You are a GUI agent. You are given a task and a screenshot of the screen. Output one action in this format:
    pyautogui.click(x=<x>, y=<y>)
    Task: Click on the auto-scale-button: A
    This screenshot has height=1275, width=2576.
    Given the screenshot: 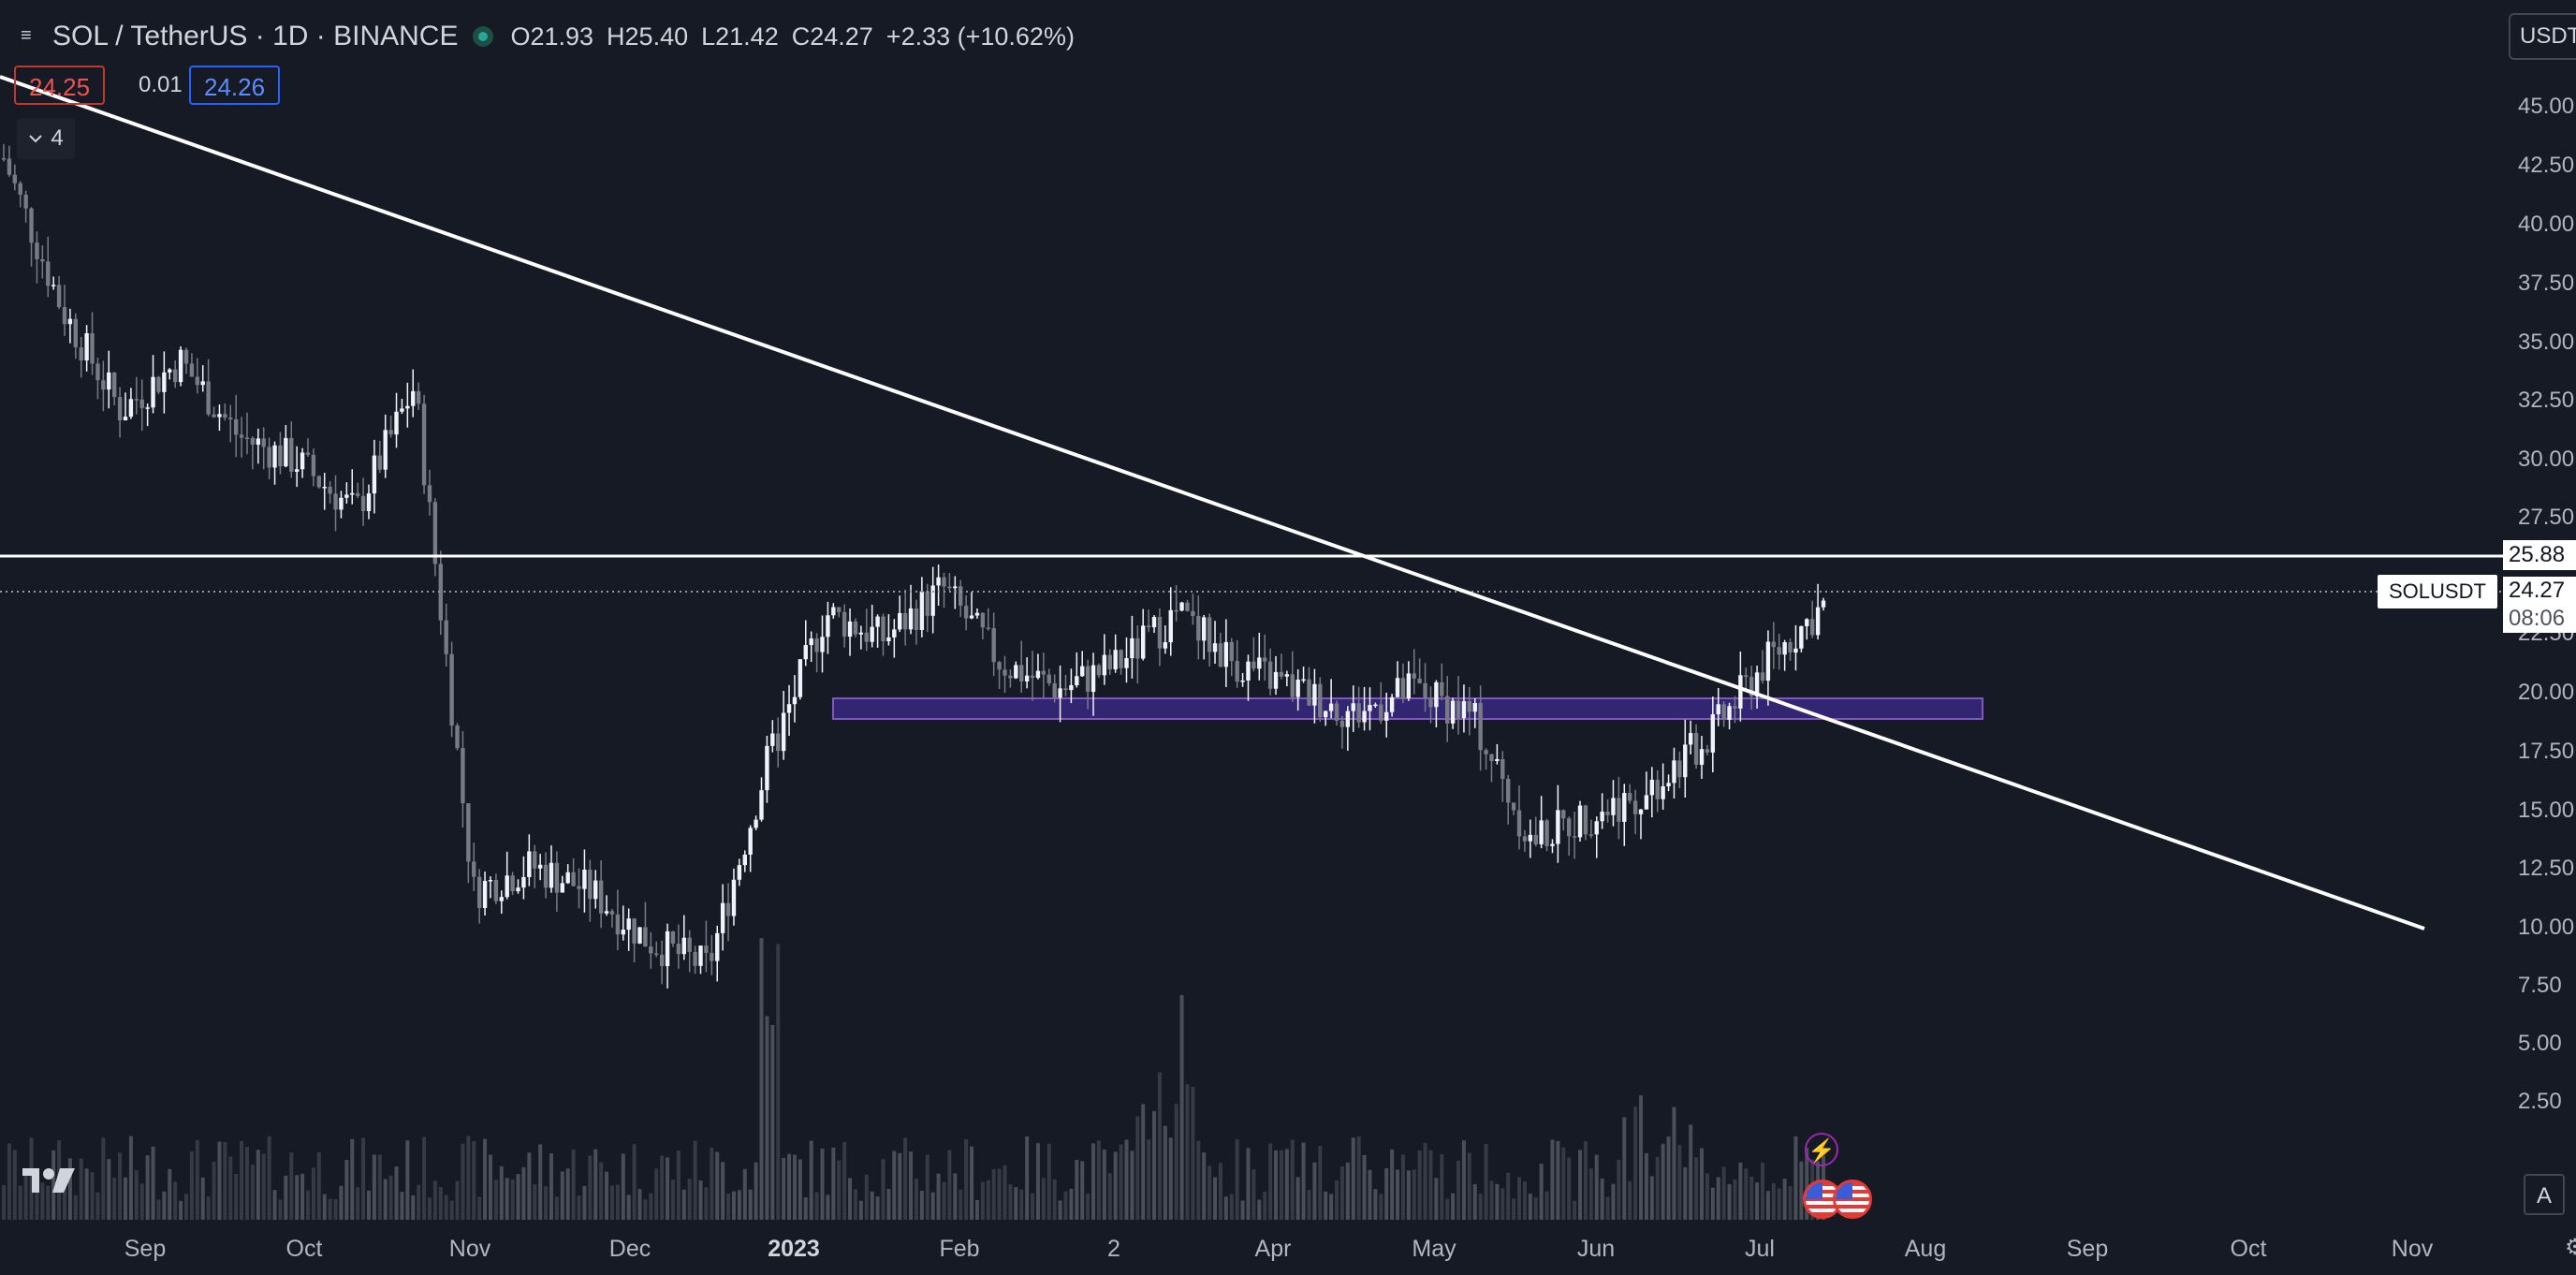 What is the action you would take?
    pyautogui.click(x=2544, y=1194)
    